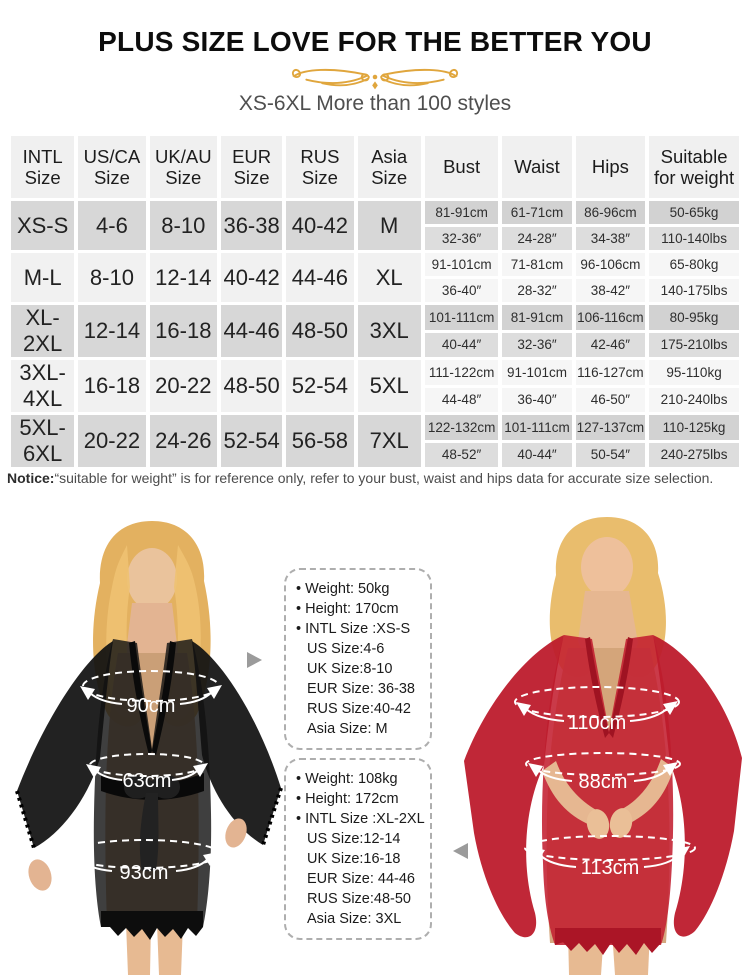 The width and height of the screenshot is (750, 975). What do you see at coordinates (537, 290) in the screenshot?
I see `cell-waist-in: 28-32″` at bounding box center [537, 290].